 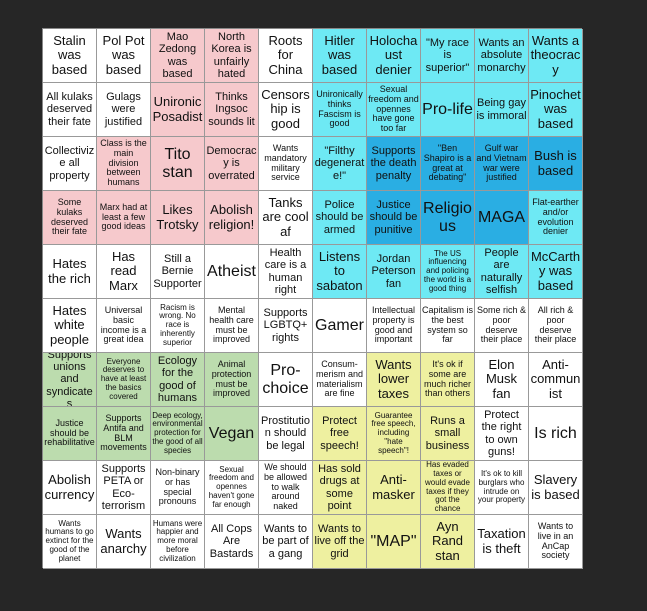 I want to click on bingo-cell: Hitler was based, so click(x=340, y=56).